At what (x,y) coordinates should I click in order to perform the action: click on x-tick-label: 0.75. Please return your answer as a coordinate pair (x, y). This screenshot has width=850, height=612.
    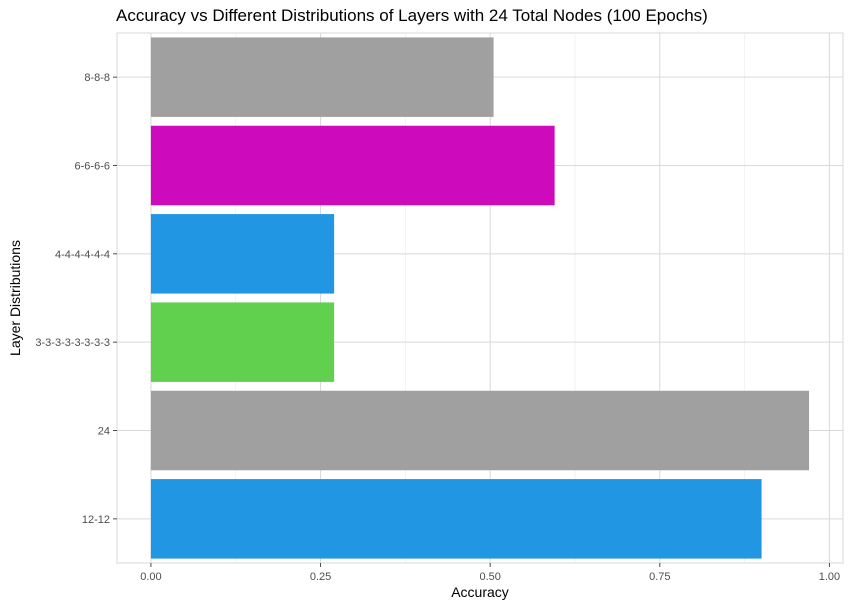
    Looking at the image, I should click on (659, 577).